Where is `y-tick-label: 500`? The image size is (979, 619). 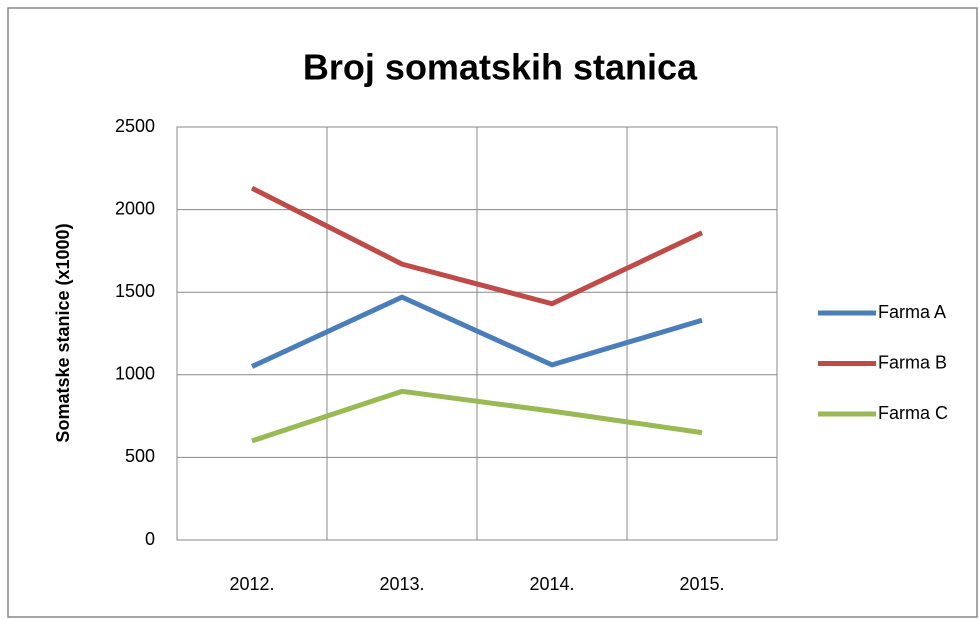
y-tick-label: 500 is located at coordinates (140, 456).